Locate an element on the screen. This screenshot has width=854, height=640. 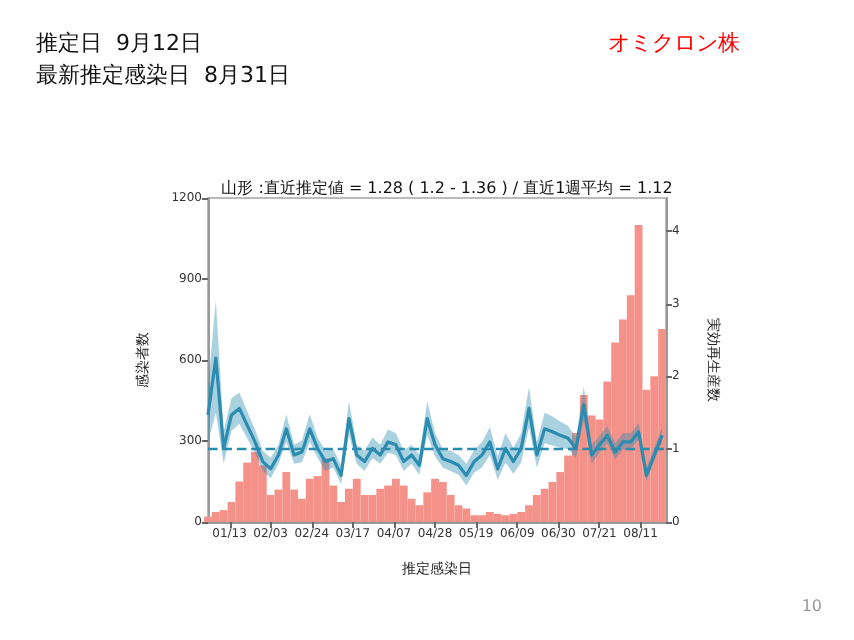
text: 推定日 9月12日 is located at coordinates (119, 43).